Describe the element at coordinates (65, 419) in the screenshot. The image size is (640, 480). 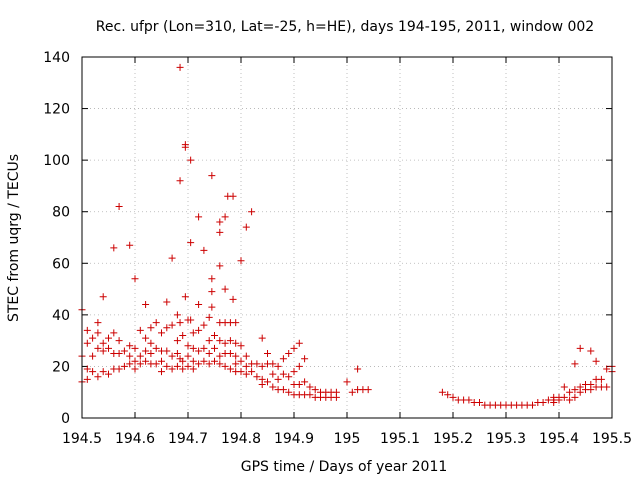
I see `y-tick-label: 0` at that location.